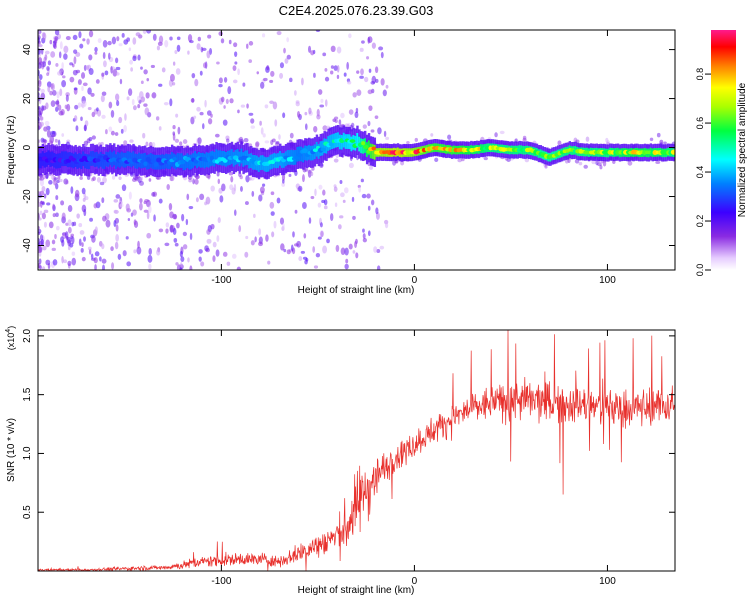 This screenshot has height=605, width=750. I want to click on snr-y-tick-label: 1.0, so click(27, 453).